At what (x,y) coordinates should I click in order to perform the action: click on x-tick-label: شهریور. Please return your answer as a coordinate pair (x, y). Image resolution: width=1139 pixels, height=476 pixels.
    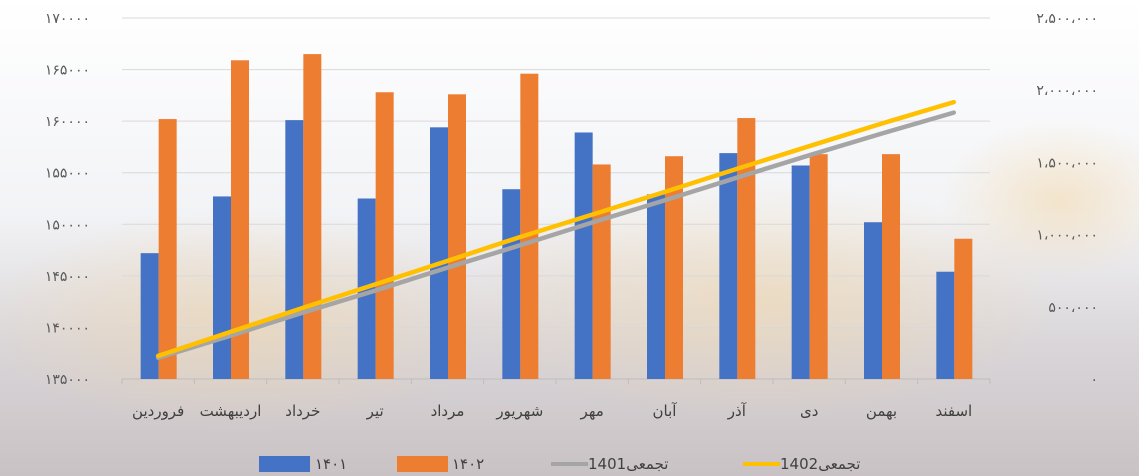
    Looking at the image, I should click on (519, 411).